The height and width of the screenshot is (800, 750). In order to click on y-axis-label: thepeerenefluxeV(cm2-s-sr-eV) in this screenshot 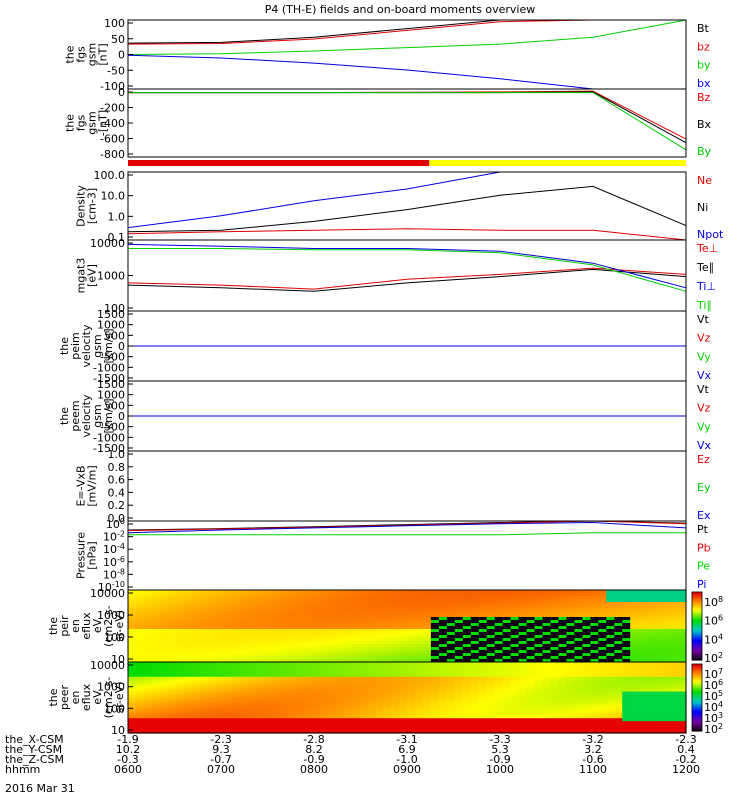, I will do `click(86, 698)`.